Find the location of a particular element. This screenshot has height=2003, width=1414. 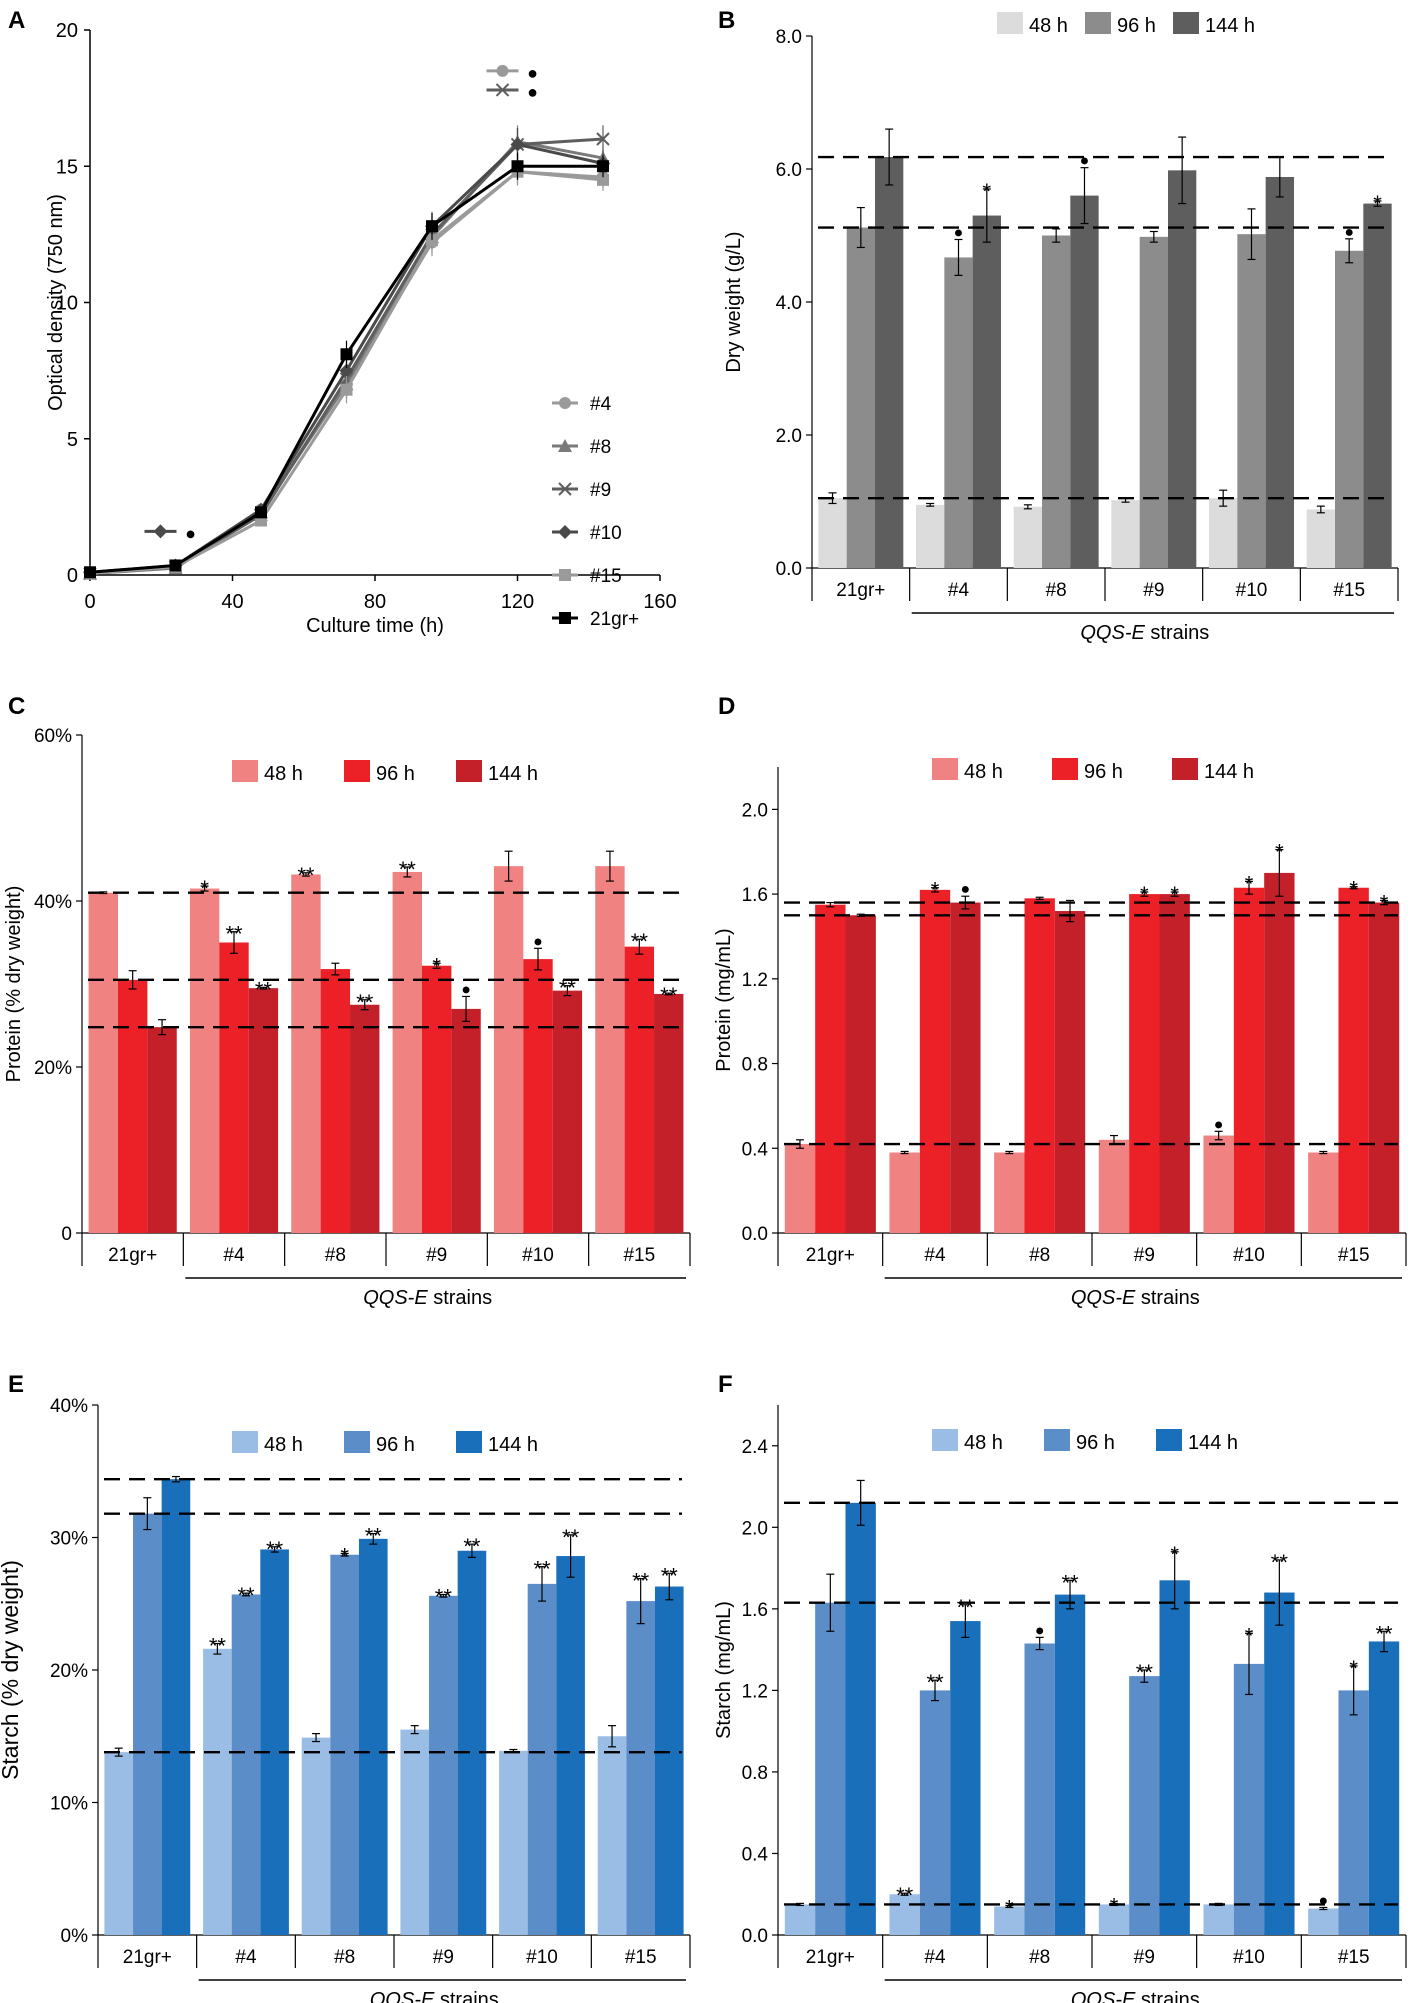

category-label: #8 is located at coordinates (1039, 1255).